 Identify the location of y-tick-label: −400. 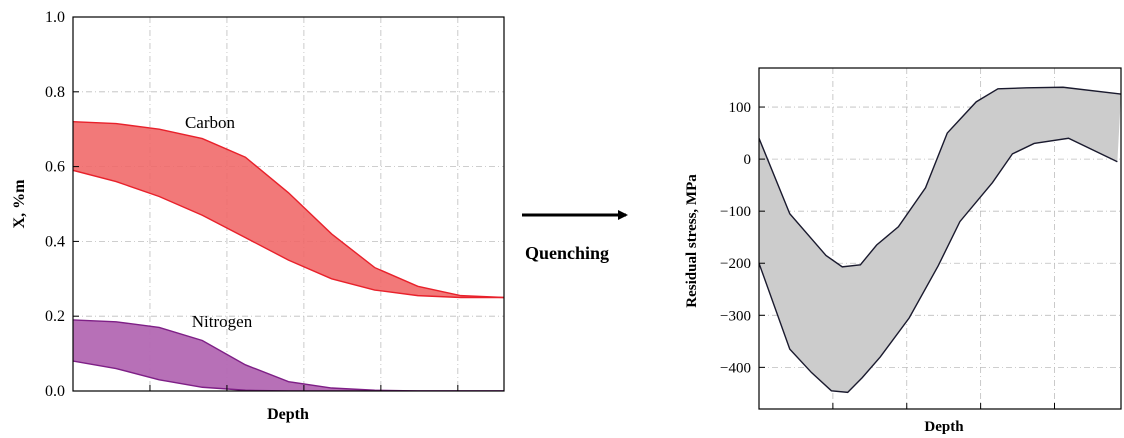
(735, 368).